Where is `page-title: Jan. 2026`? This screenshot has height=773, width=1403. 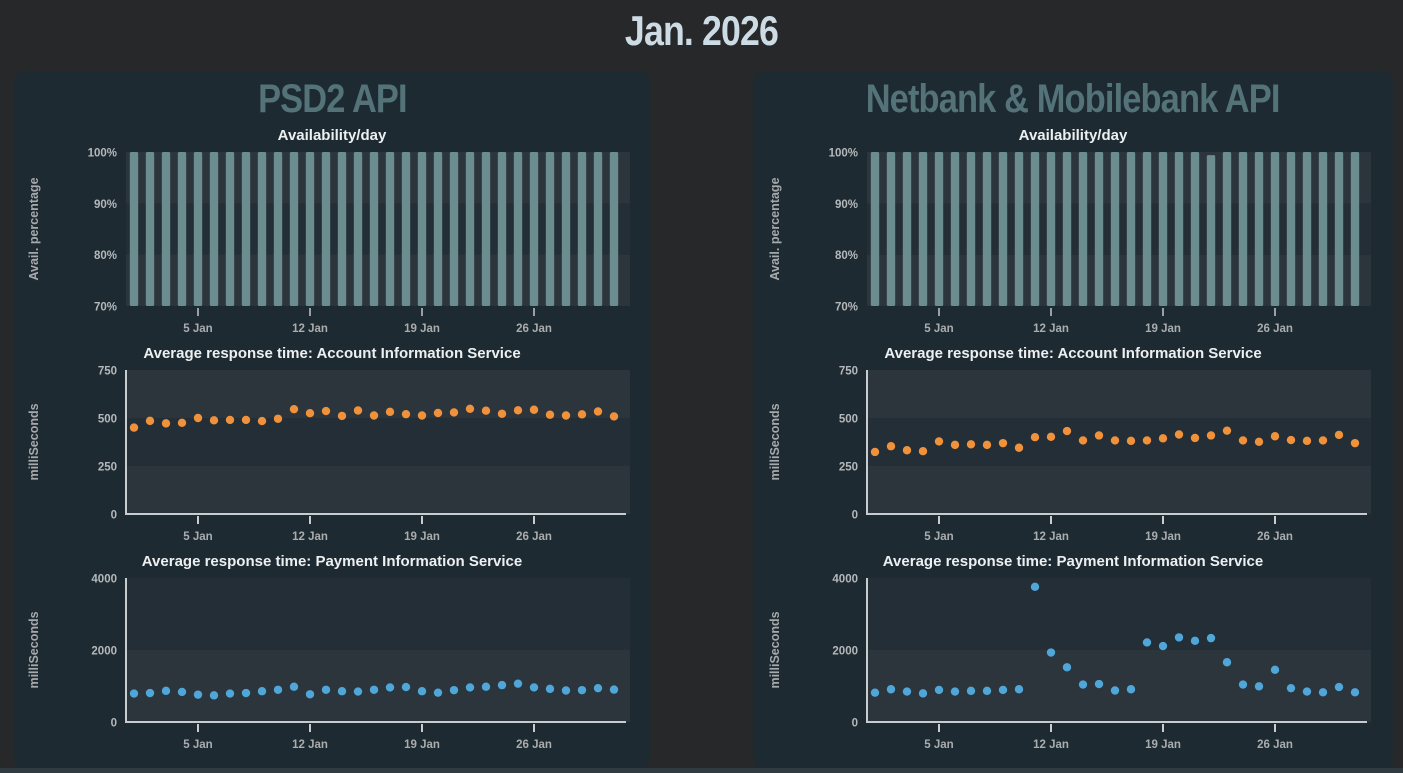 page-title: Jan. 2026 is located at coordinates (701, 30).